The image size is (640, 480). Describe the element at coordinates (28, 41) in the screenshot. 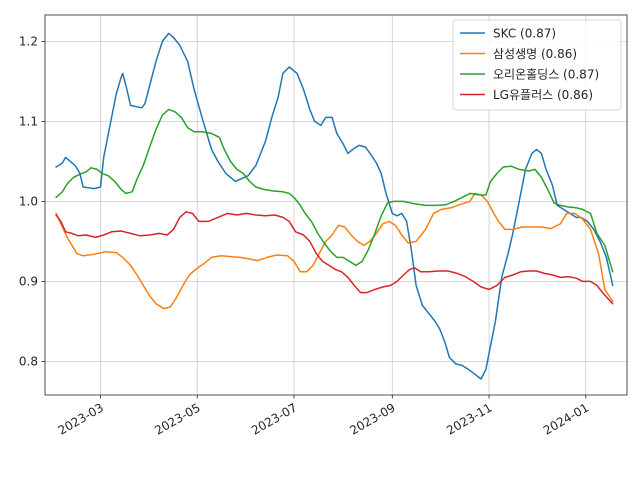

I see `y-tick-label: 1.2` at that location.